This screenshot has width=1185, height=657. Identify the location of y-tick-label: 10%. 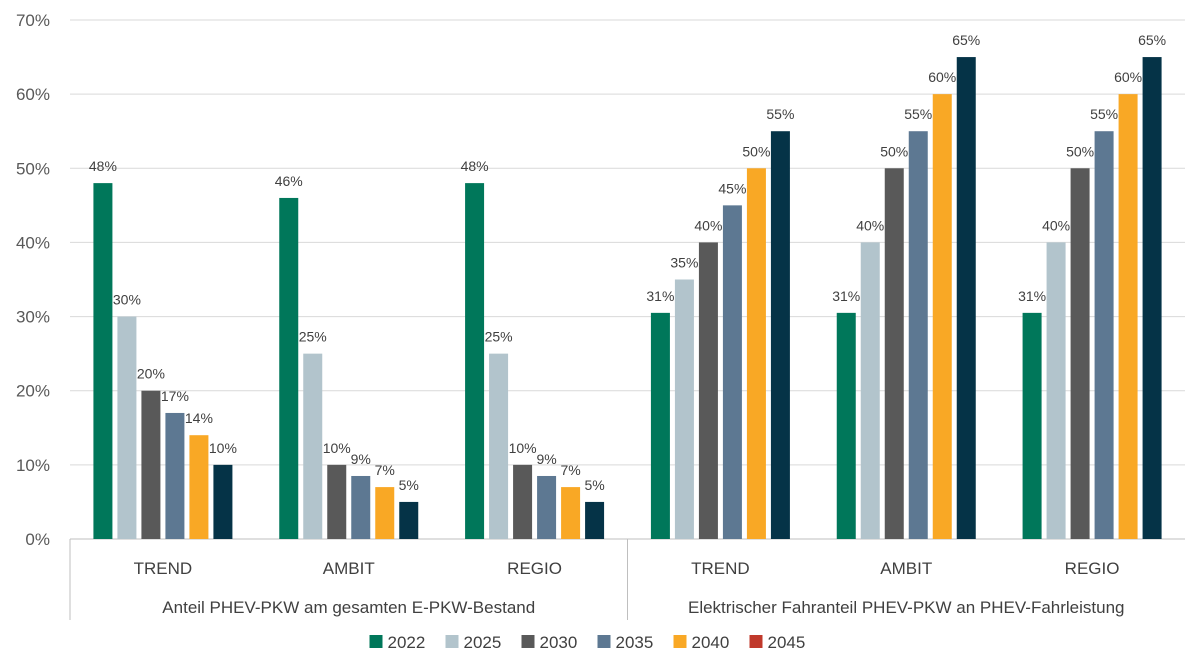
(33, 465).